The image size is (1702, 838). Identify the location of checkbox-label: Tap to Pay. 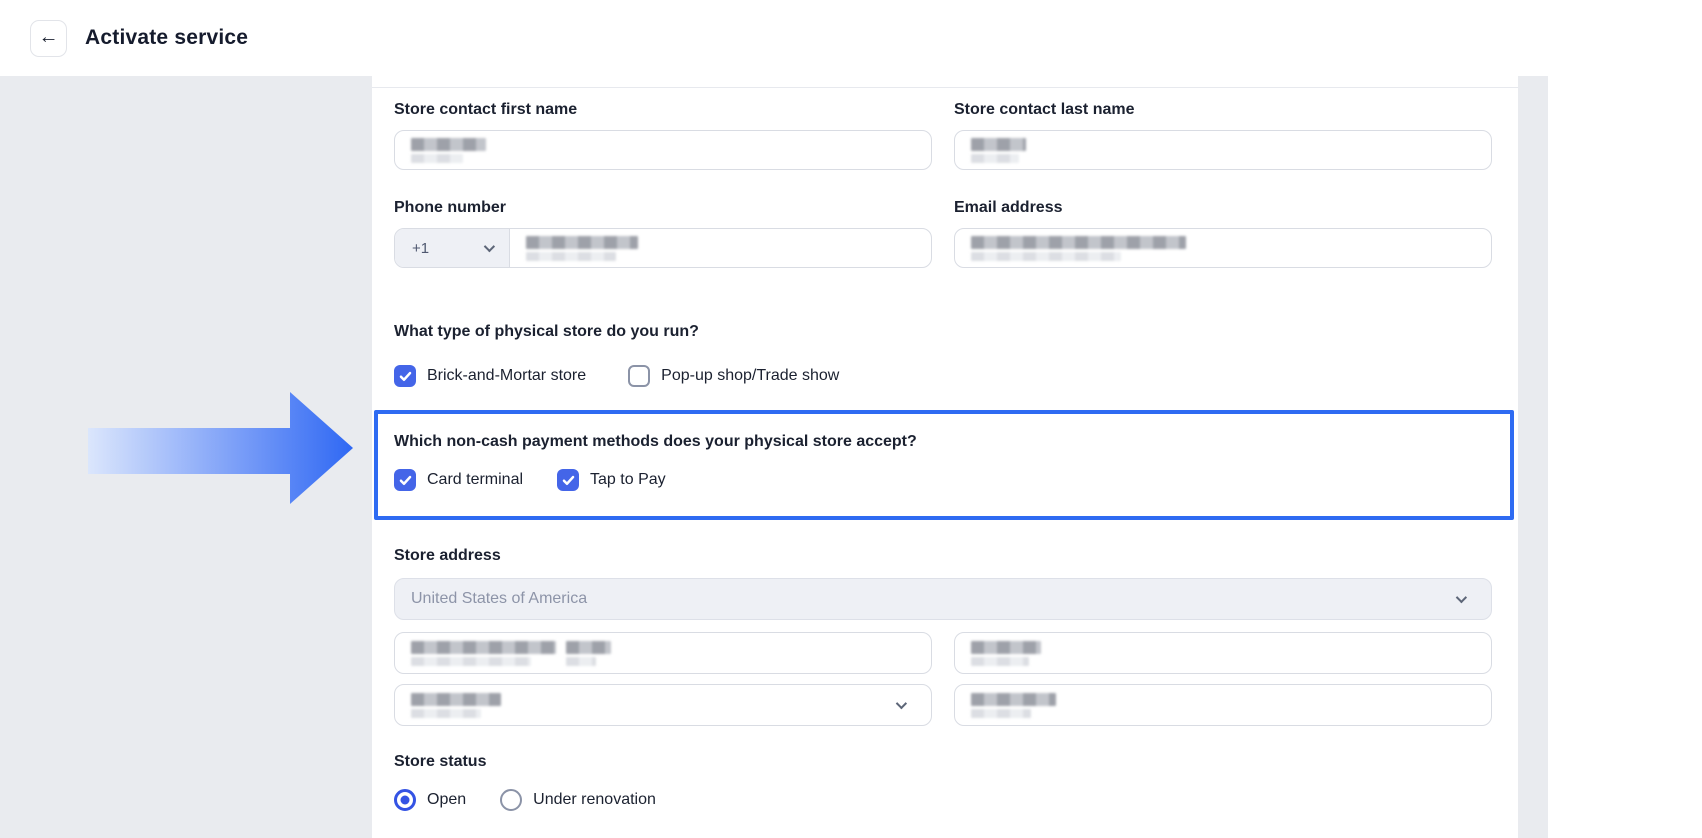
(628, 479).